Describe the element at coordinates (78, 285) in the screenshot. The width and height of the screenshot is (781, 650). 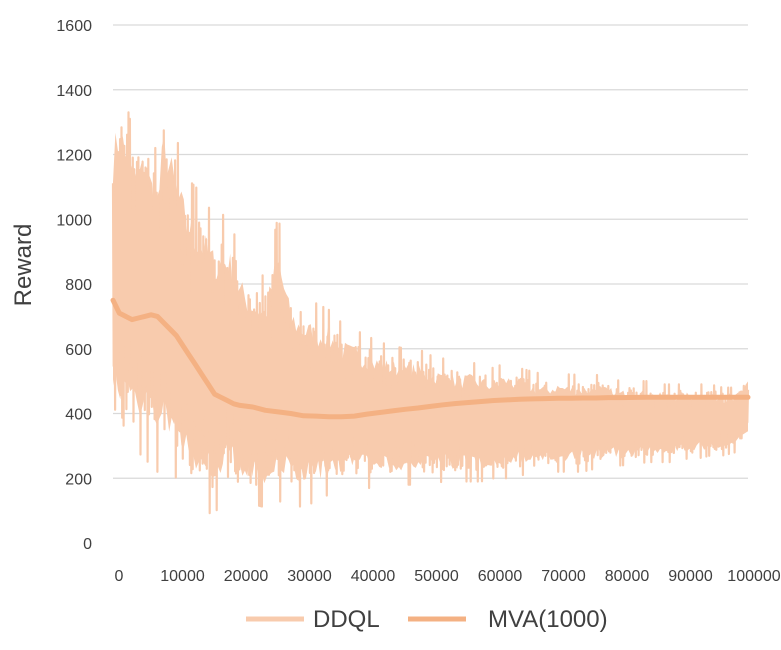
I see `y-tick-label: 800` at that location.